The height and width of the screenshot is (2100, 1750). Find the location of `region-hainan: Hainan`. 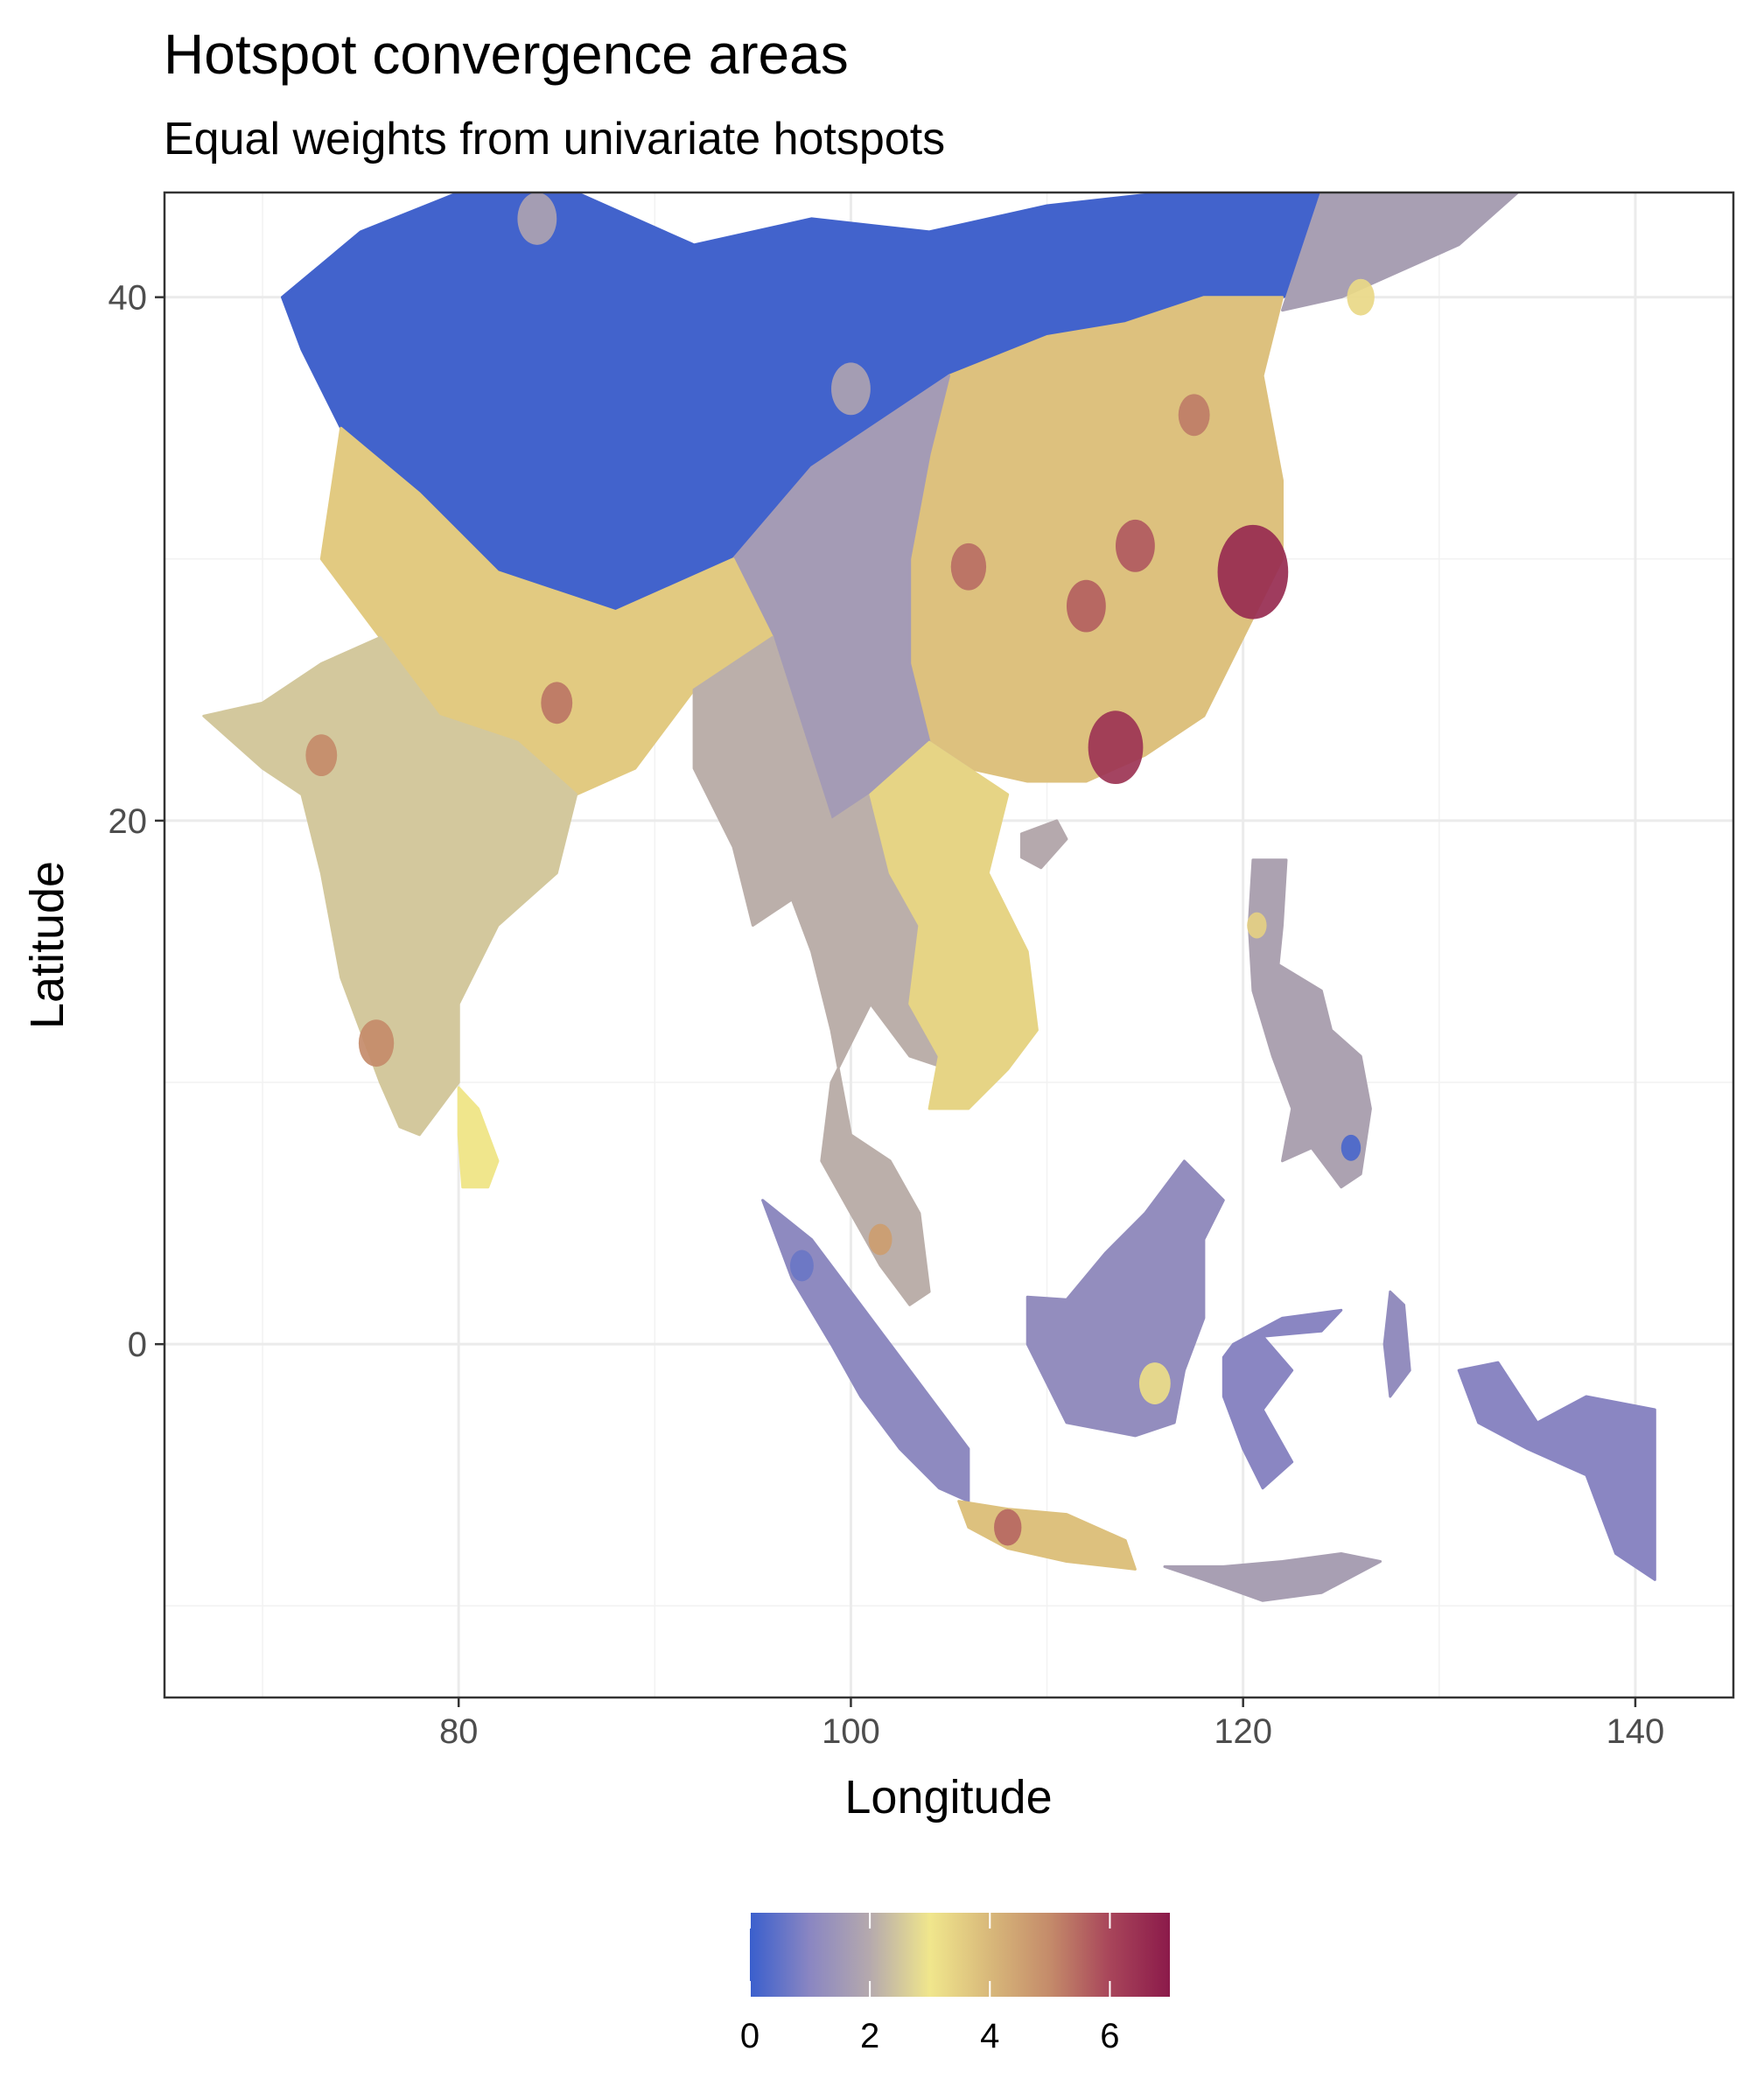

region-hainan: Hainan is located at coordinates (1043, 844).